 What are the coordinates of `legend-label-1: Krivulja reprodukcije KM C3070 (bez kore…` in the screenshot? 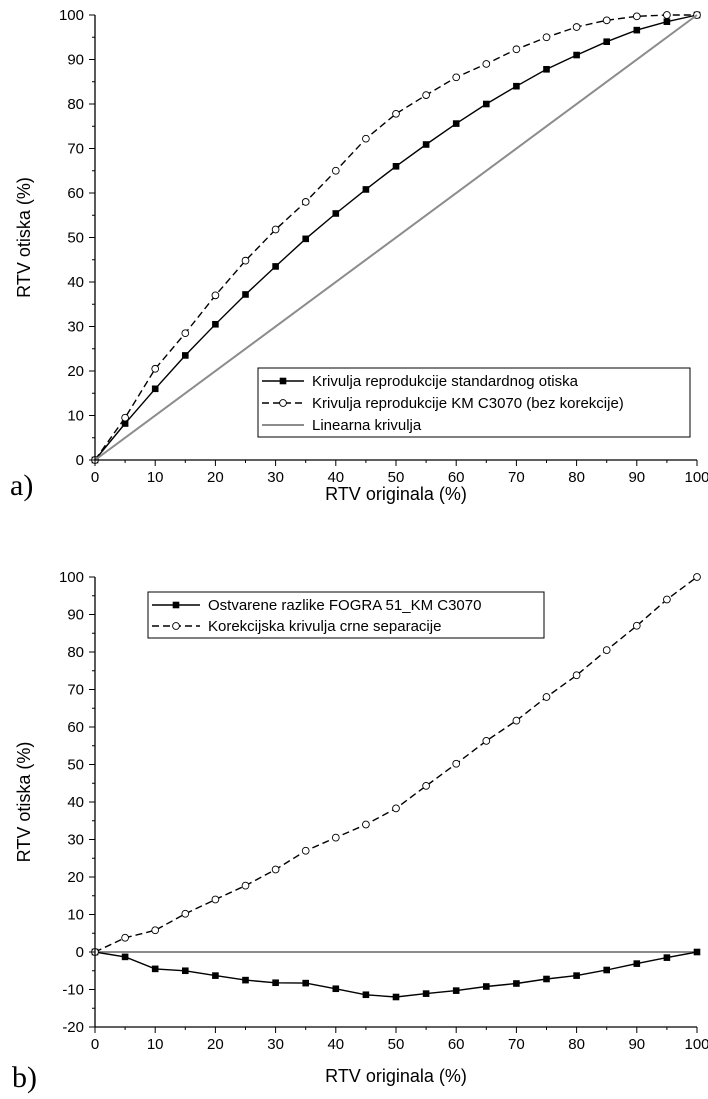 It's located at (468, 403).